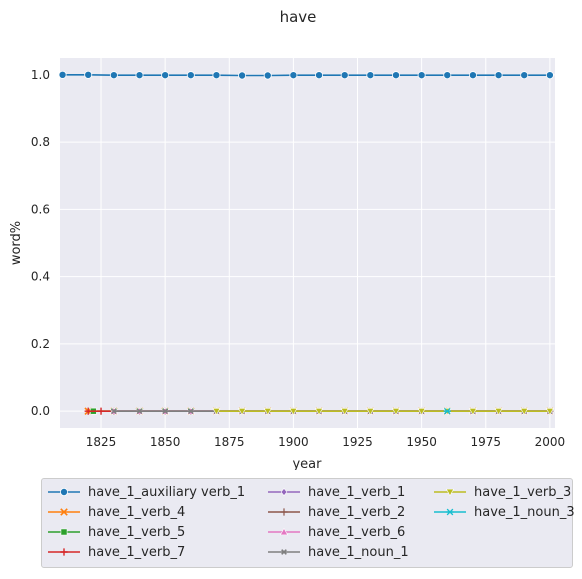  I want to click on legend-item: have_1_verb_7, so click(115, 552).